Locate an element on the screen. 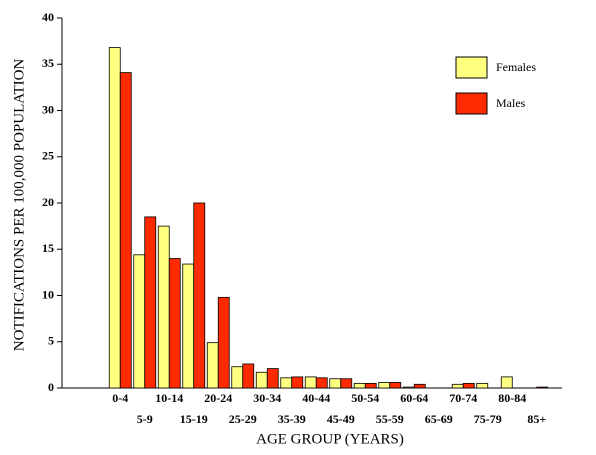 The image size is (596, 455). x-tick-label: 5-9 is located at coordinates (145, 419).